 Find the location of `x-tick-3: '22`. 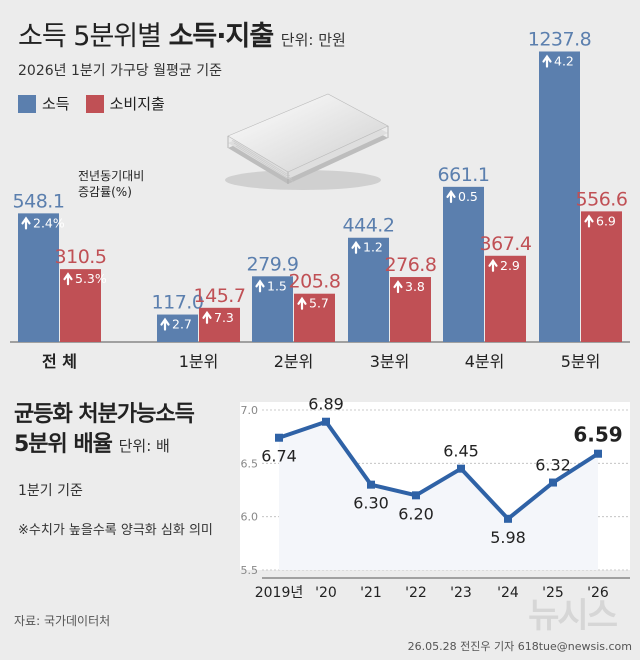

x-tick-3: '22 is located at coordinates (416, 593).